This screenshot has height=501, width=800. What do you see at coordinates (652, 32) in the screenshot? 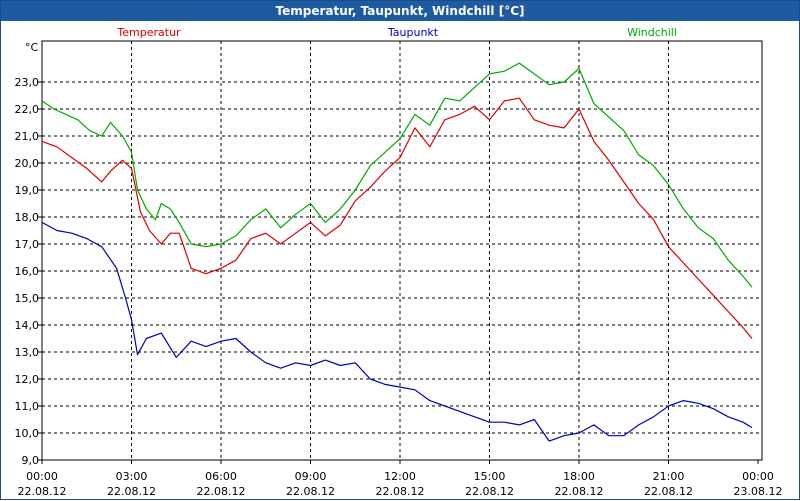
I see `legend-windchill: Windchill` at bounding box center [652, 32].